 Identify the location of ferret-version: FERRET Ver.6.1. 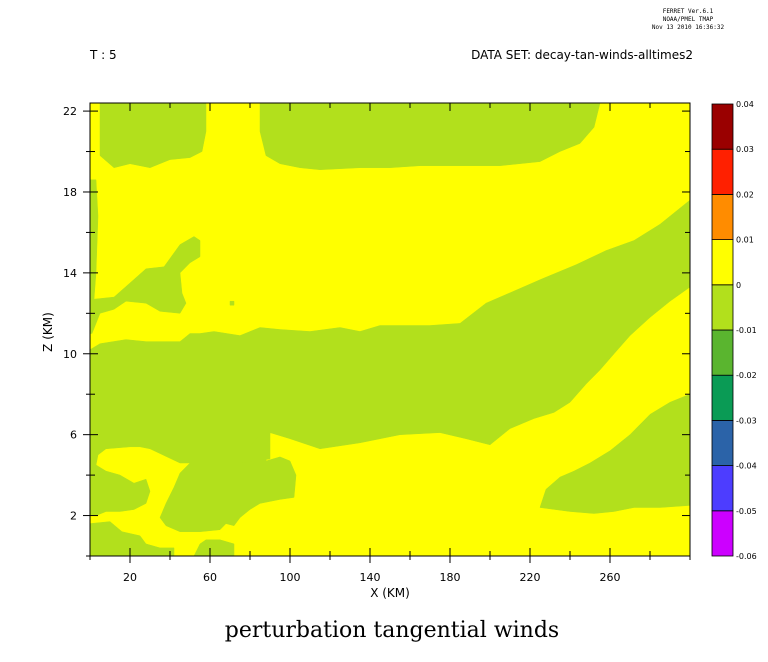
(688, 11).